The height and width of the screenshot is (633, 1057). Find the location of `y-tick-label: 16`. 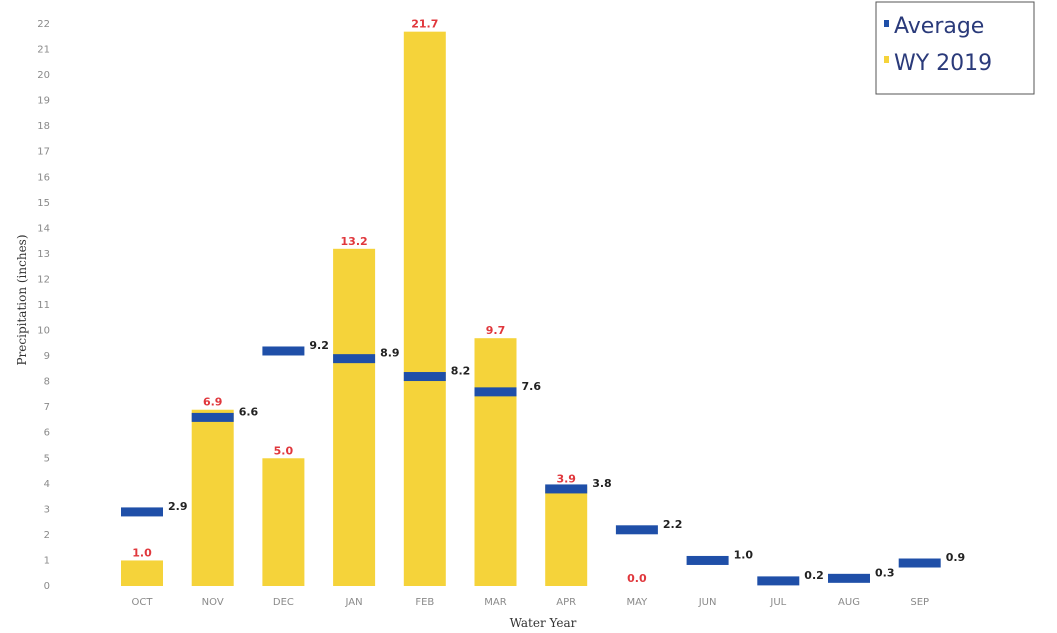

y-tick-label: 16 is located at coordinates (43, 177).